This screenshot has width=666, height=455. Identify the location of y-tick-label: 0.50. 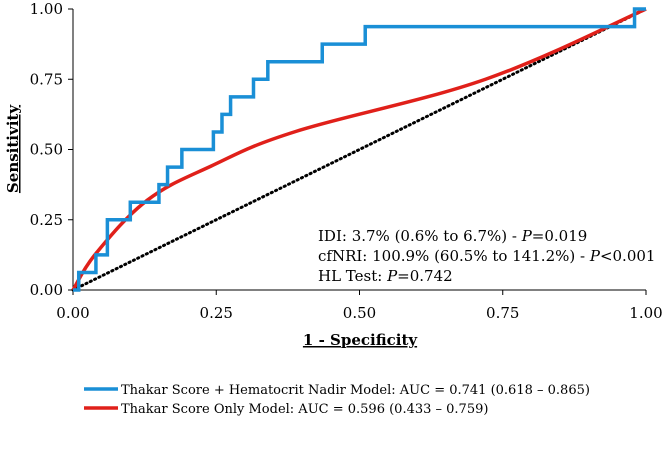
(46, 150).